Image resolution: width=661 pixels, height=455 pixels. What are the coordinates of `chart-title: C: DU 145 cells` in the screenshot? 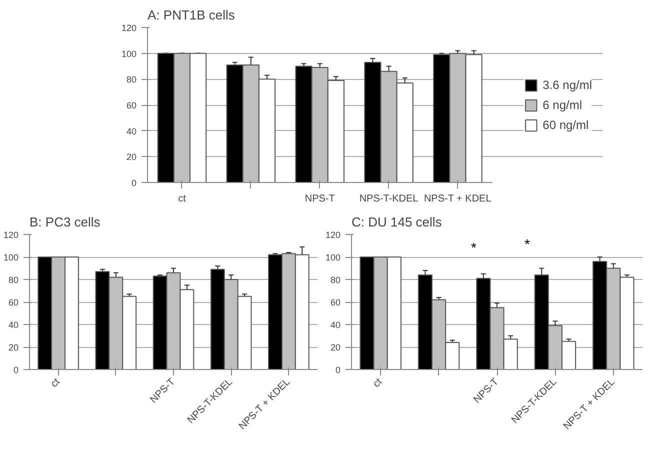 It's located at (397, 222).